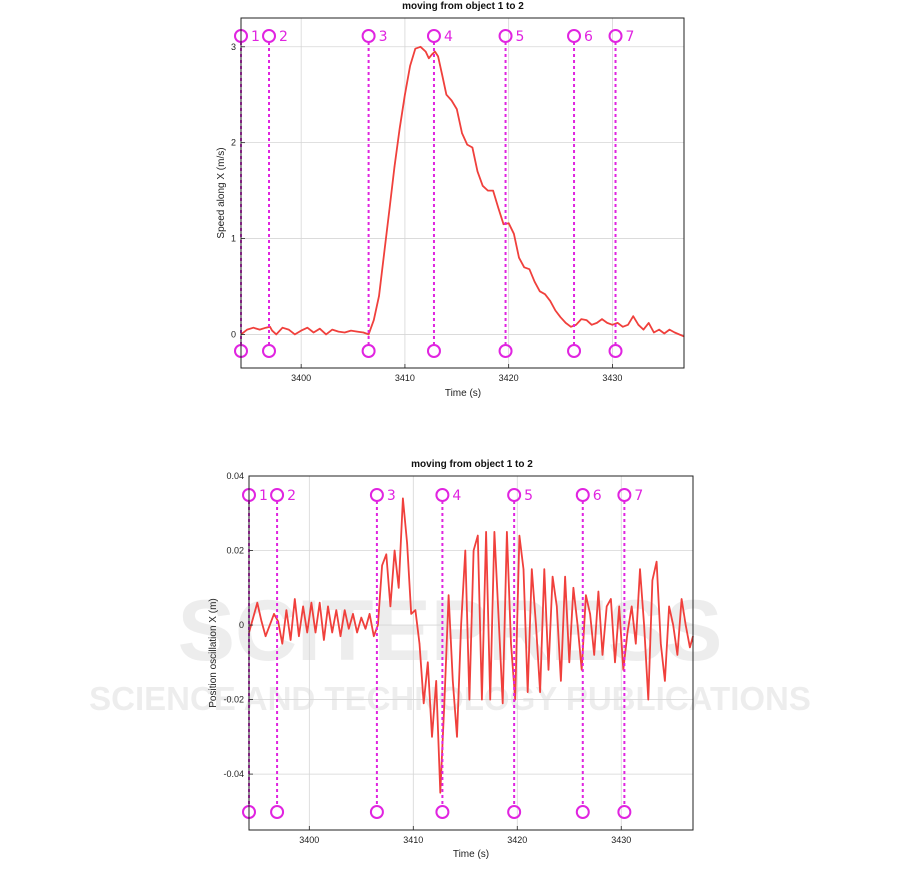 This screenshot has width=901, height=886. I want to click on event-marker-label: 6, so click(597, 496).